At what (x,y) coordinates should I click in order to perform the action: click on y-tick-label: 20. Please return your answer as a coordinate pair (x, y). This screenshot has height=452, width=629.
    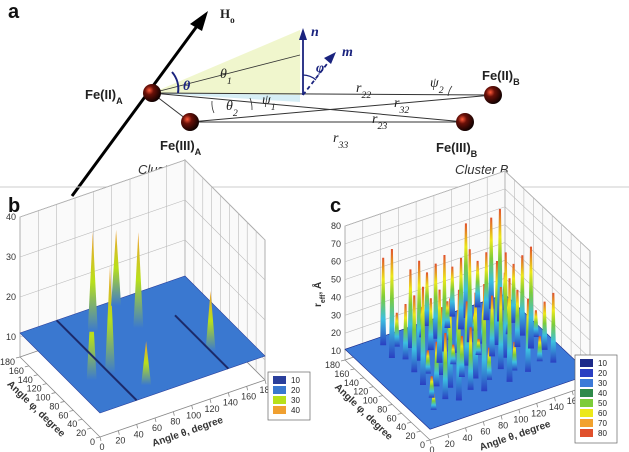
    Looking at the image, I should click on (81, 433).